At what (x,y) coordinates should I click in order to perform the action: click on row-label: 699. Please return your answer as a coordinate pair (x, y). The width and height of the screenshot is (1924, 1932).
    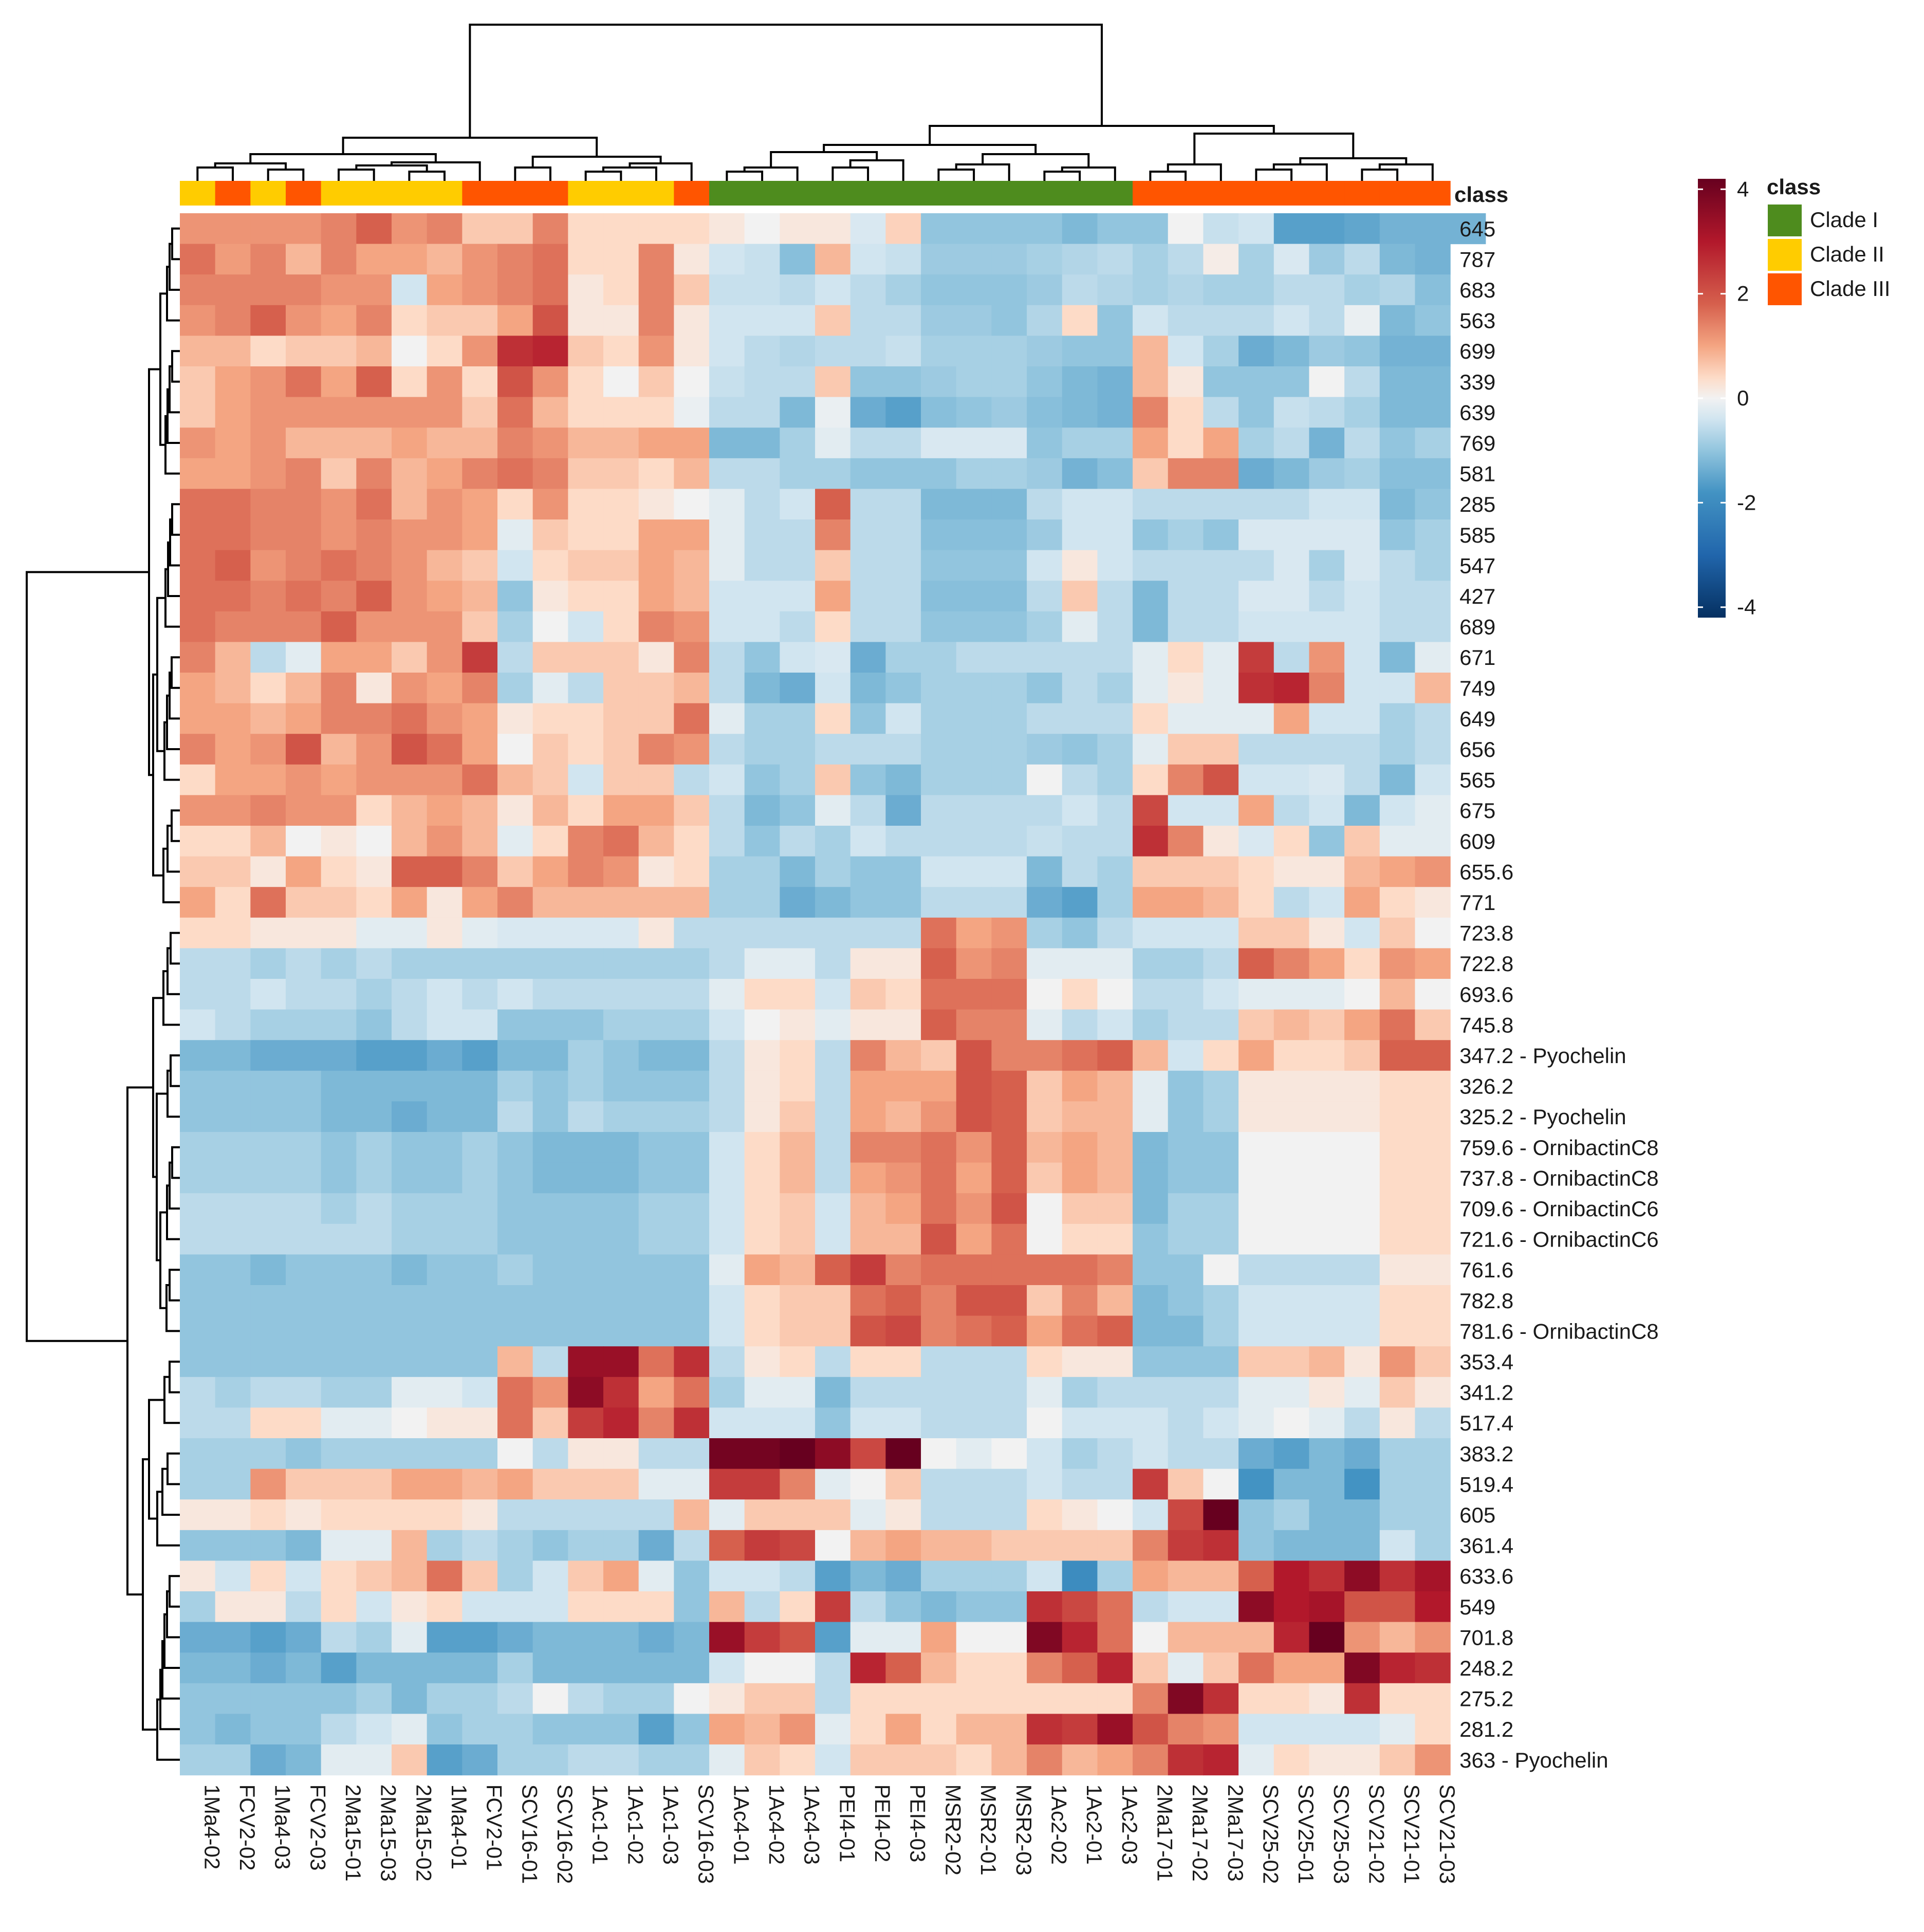
    Looking at the image, I should click on (1477, 351).